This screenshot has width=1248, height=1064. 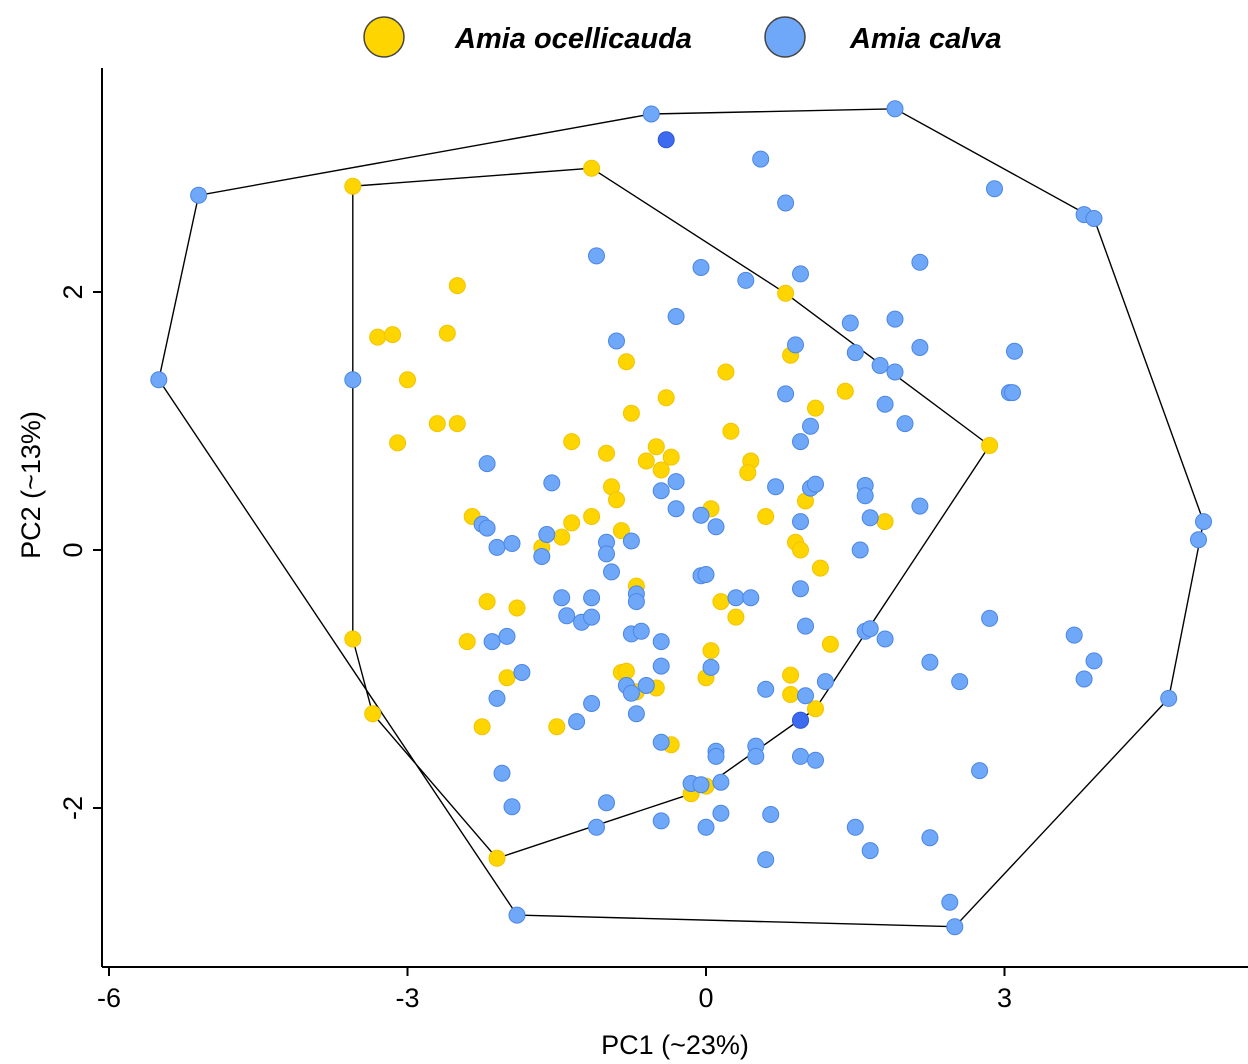 What do you see at coordinates (73, 808) in the screenshot?
I see `y-tick-label: -2` at bounding box center [73, 808].